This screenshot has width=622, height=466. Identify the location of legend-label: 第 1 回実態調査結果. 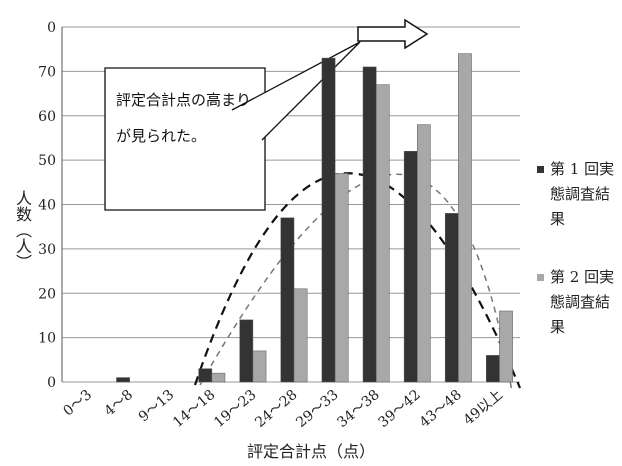
(582, 194).